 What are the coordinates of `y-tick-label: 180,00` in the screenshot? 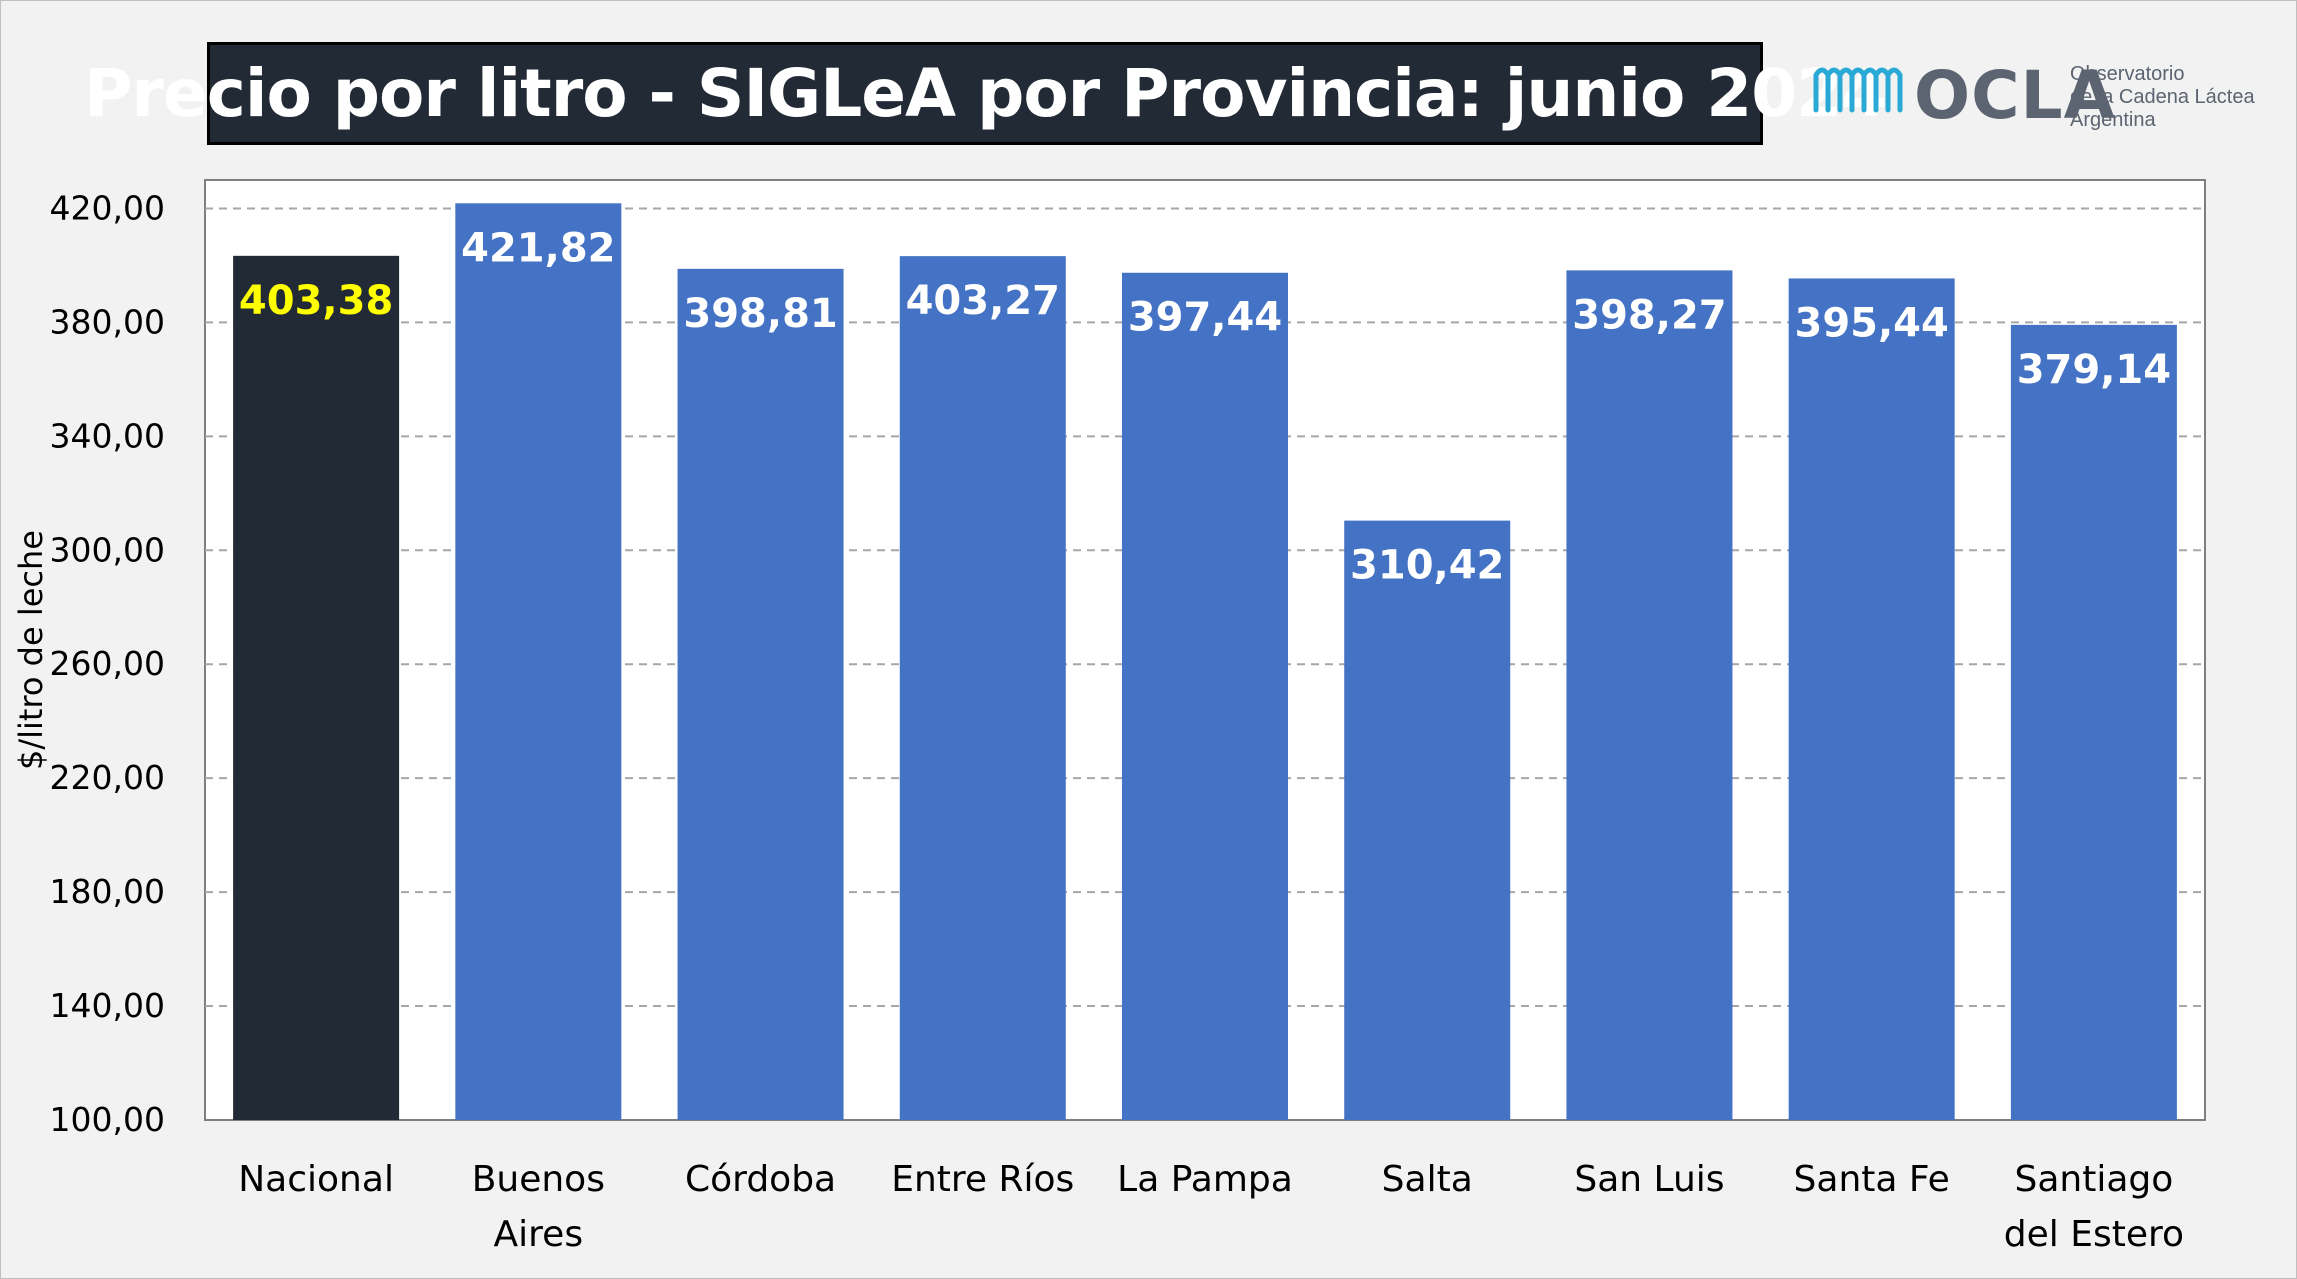 It's located at (107, 891).